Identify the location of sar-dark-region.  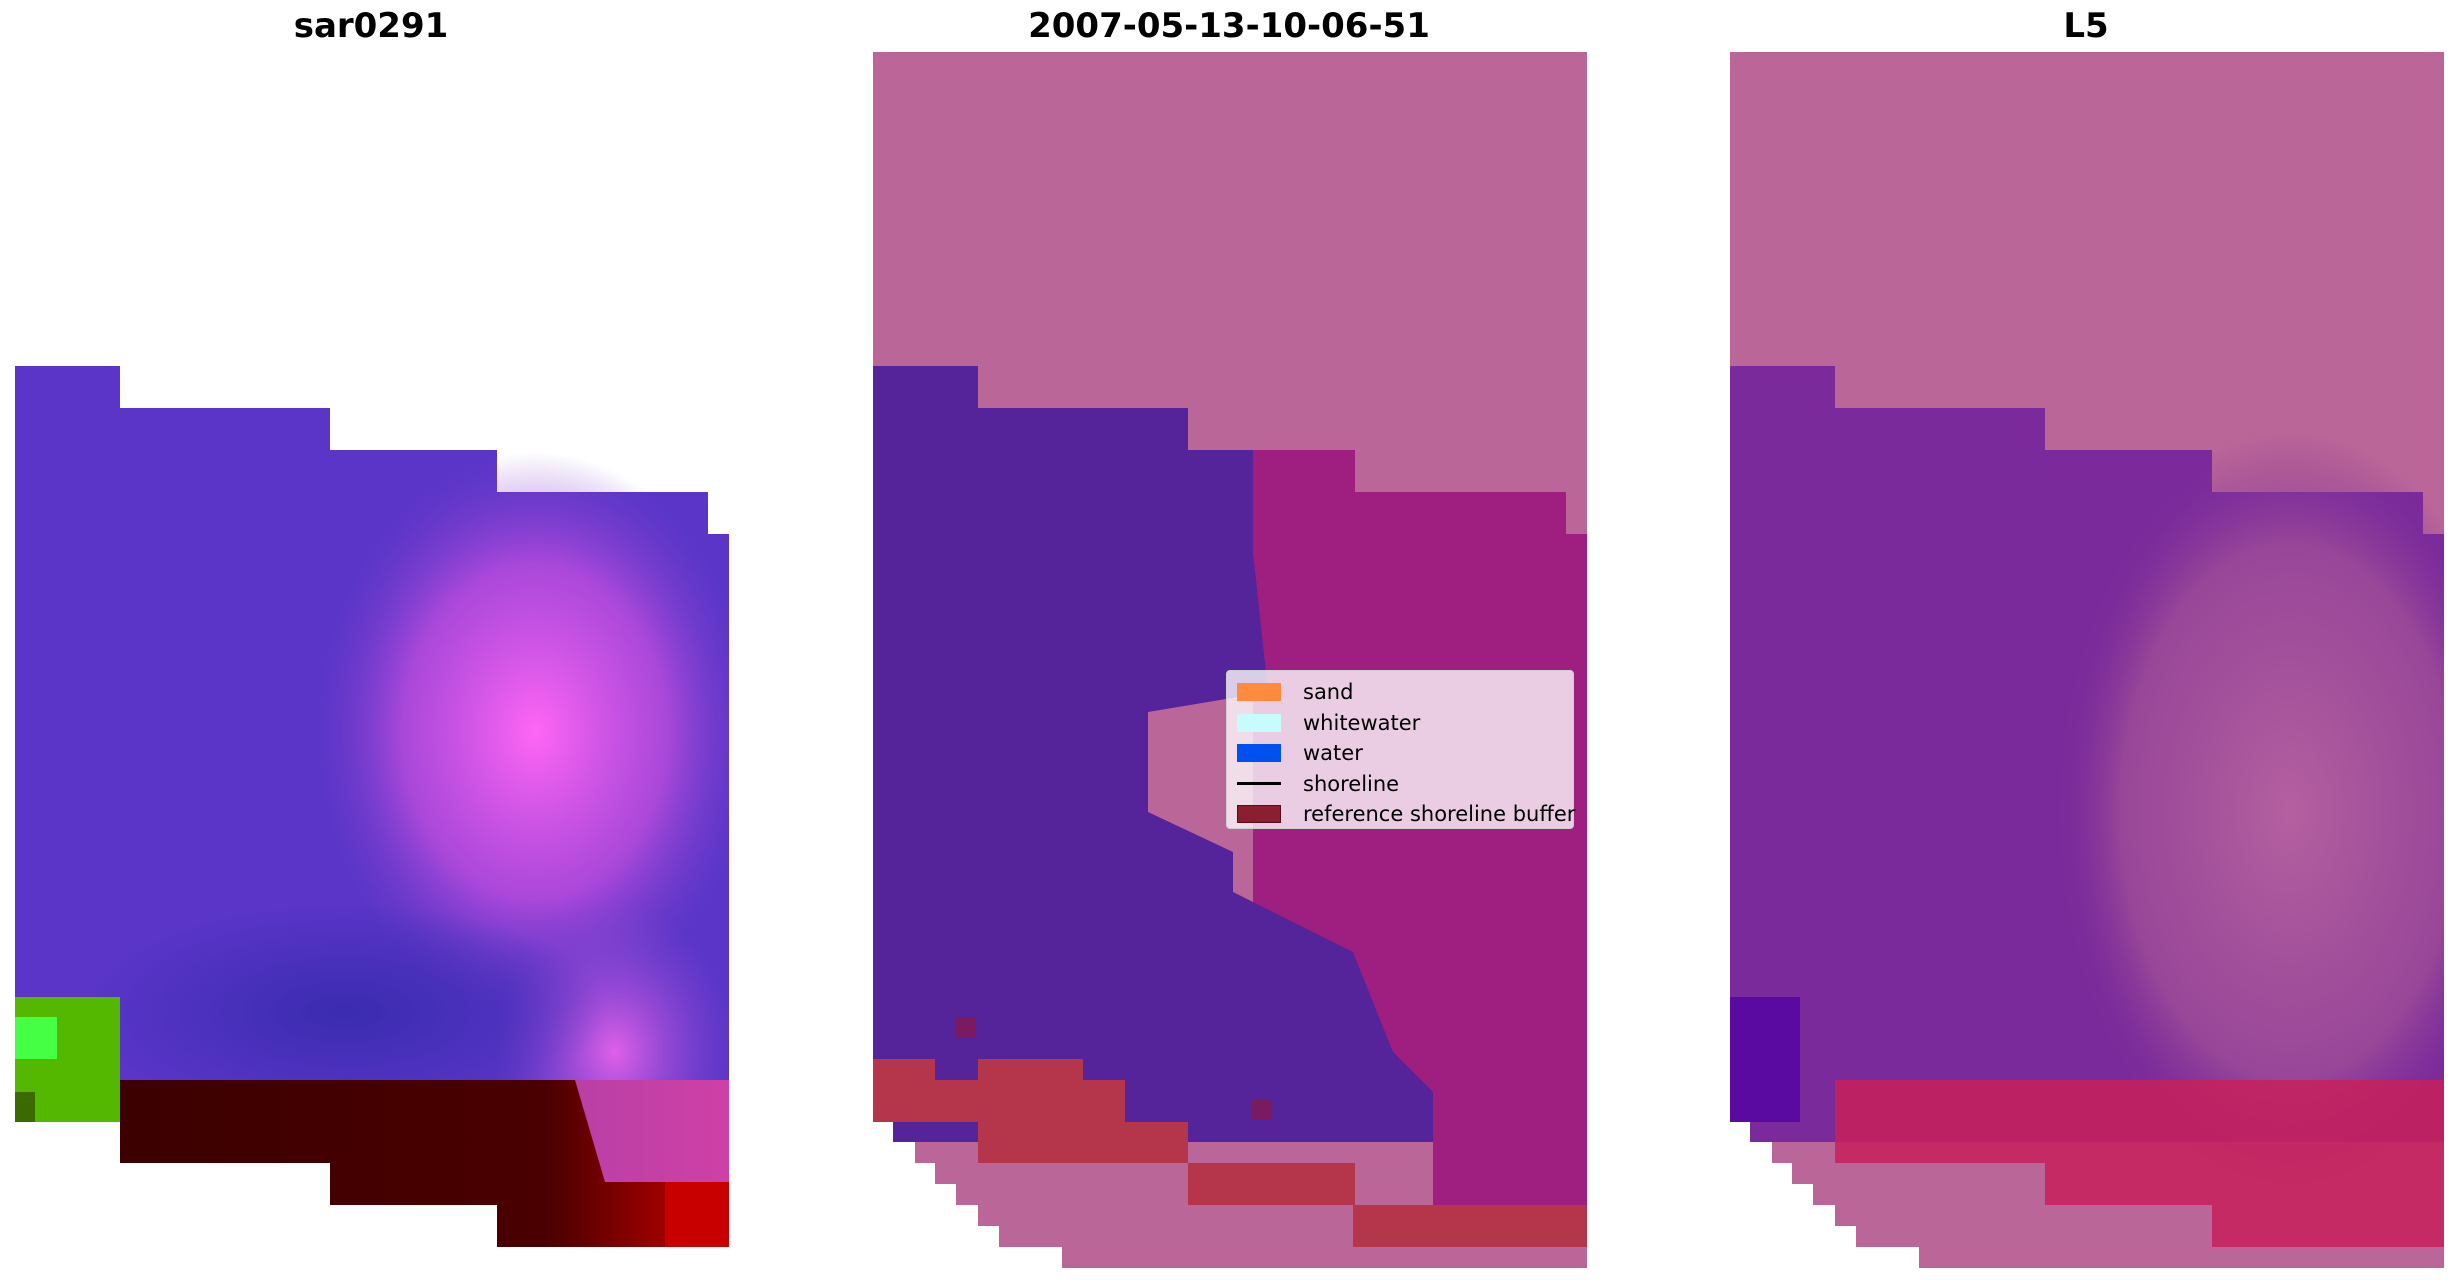
(424, 1163).